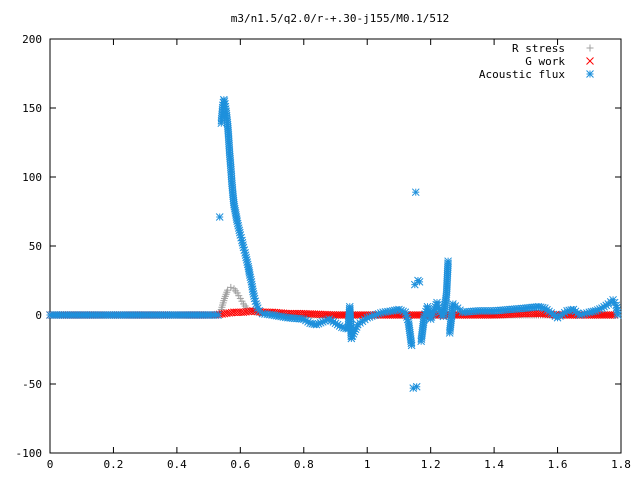 The width and height of the screenshot is (640, 480). What do you see at coordinates (304, 464) in the screenshot?
I see `x-tick-label: 0.8` at bounding box center [304, 464].